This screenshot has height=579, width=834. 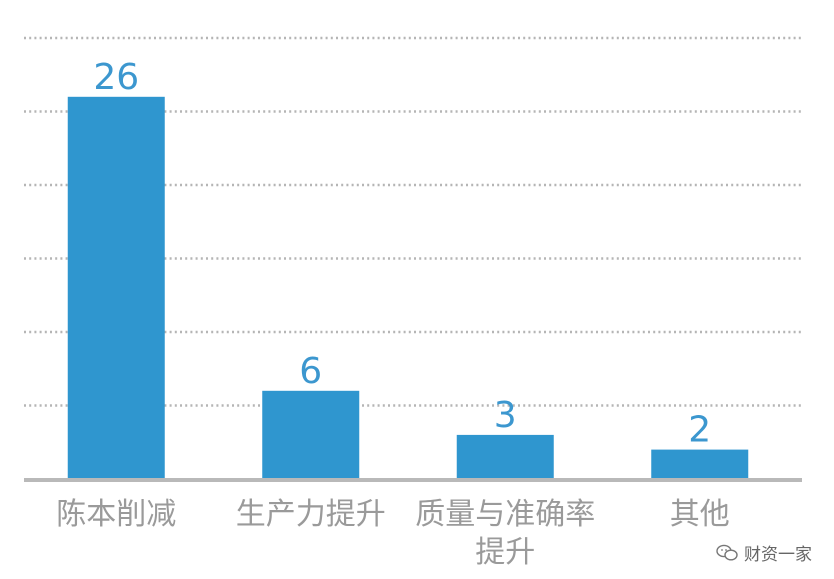 I want to click on data-label: 3, so click(x=505, y=415).